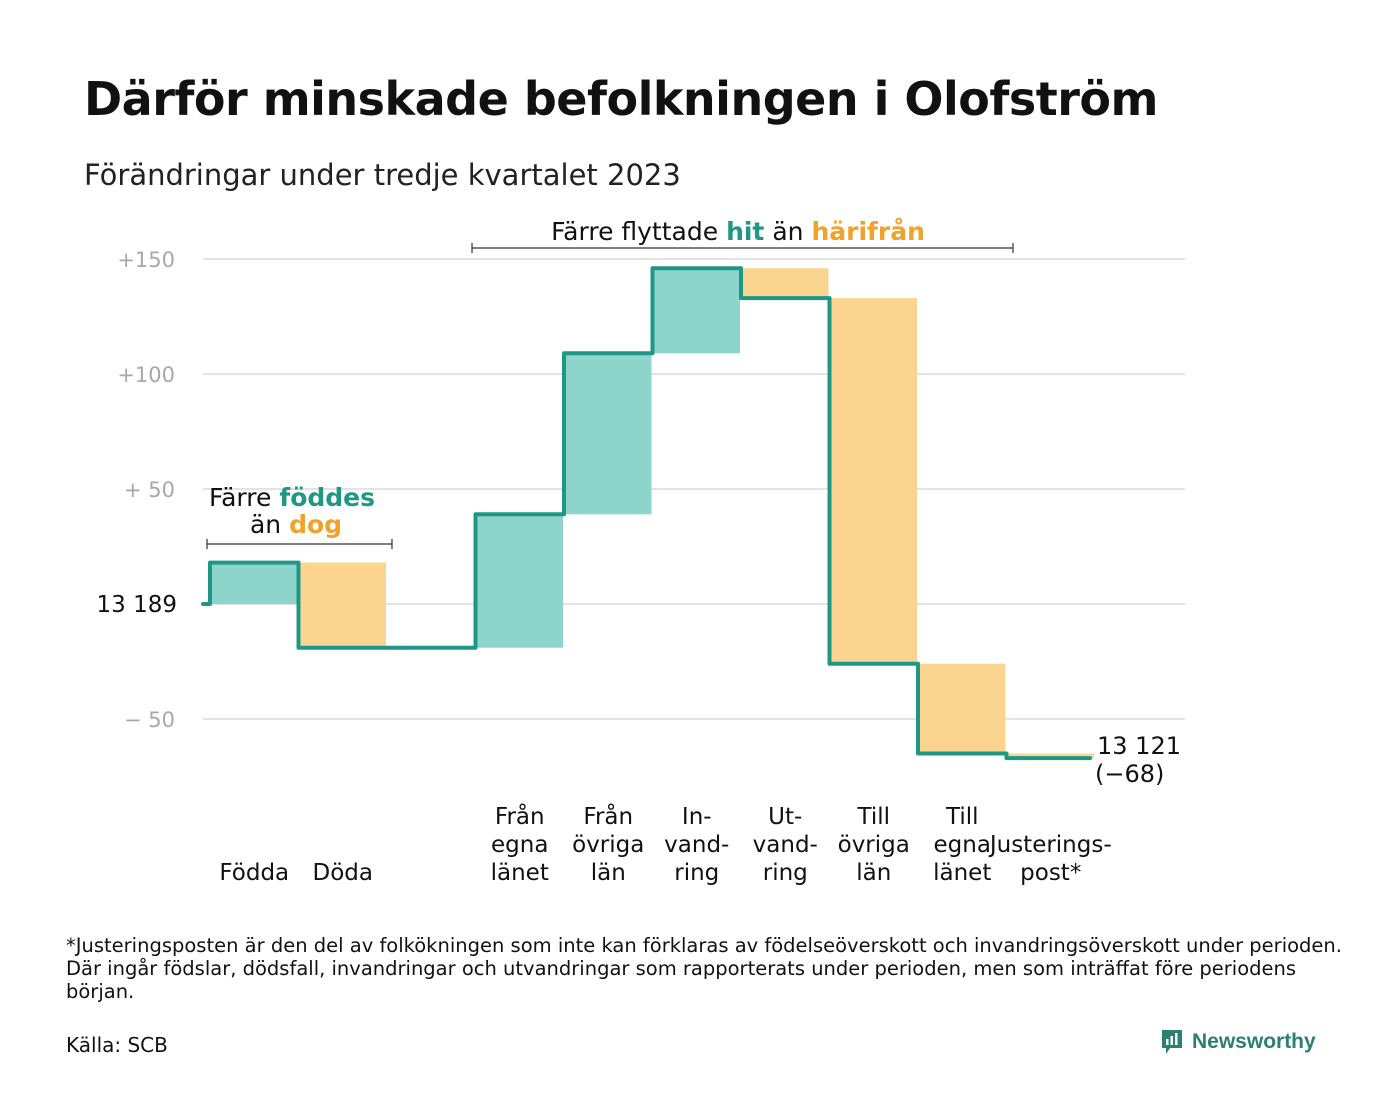 The width and height of the screenshot is (1400, 1120). What do you see at coordinates (117, 1045) in the screenshot?
I see `source-label: Källa: SCB` at bounding box center [117, 1045].